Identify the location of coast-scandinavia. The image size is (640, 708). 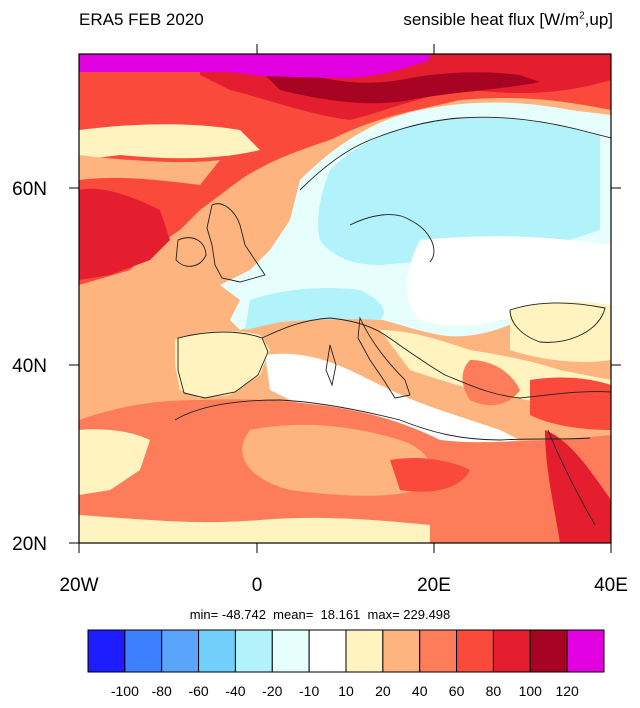
(455, 153).